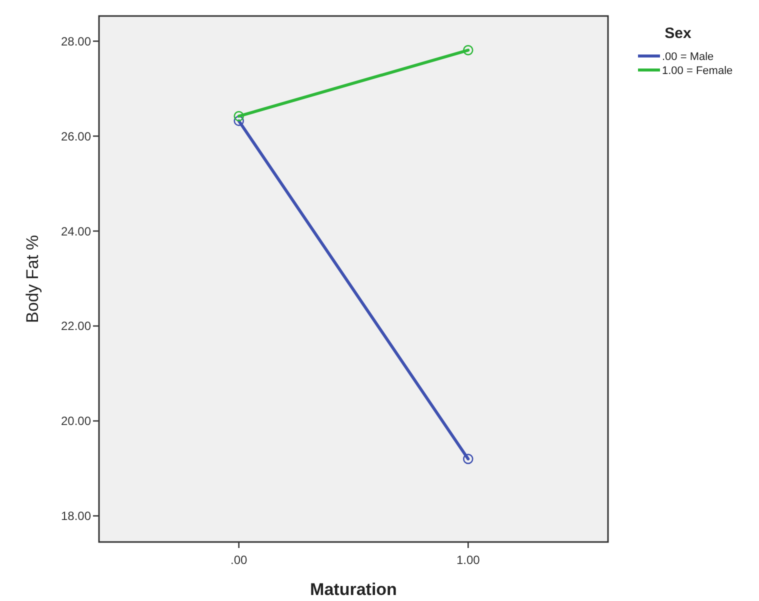 This screenshot has width=759, height=601. What do you see at coordinates (678, 33) in the screenshot?
I see `legend-title: Sex` at bounding box center [678, 33].